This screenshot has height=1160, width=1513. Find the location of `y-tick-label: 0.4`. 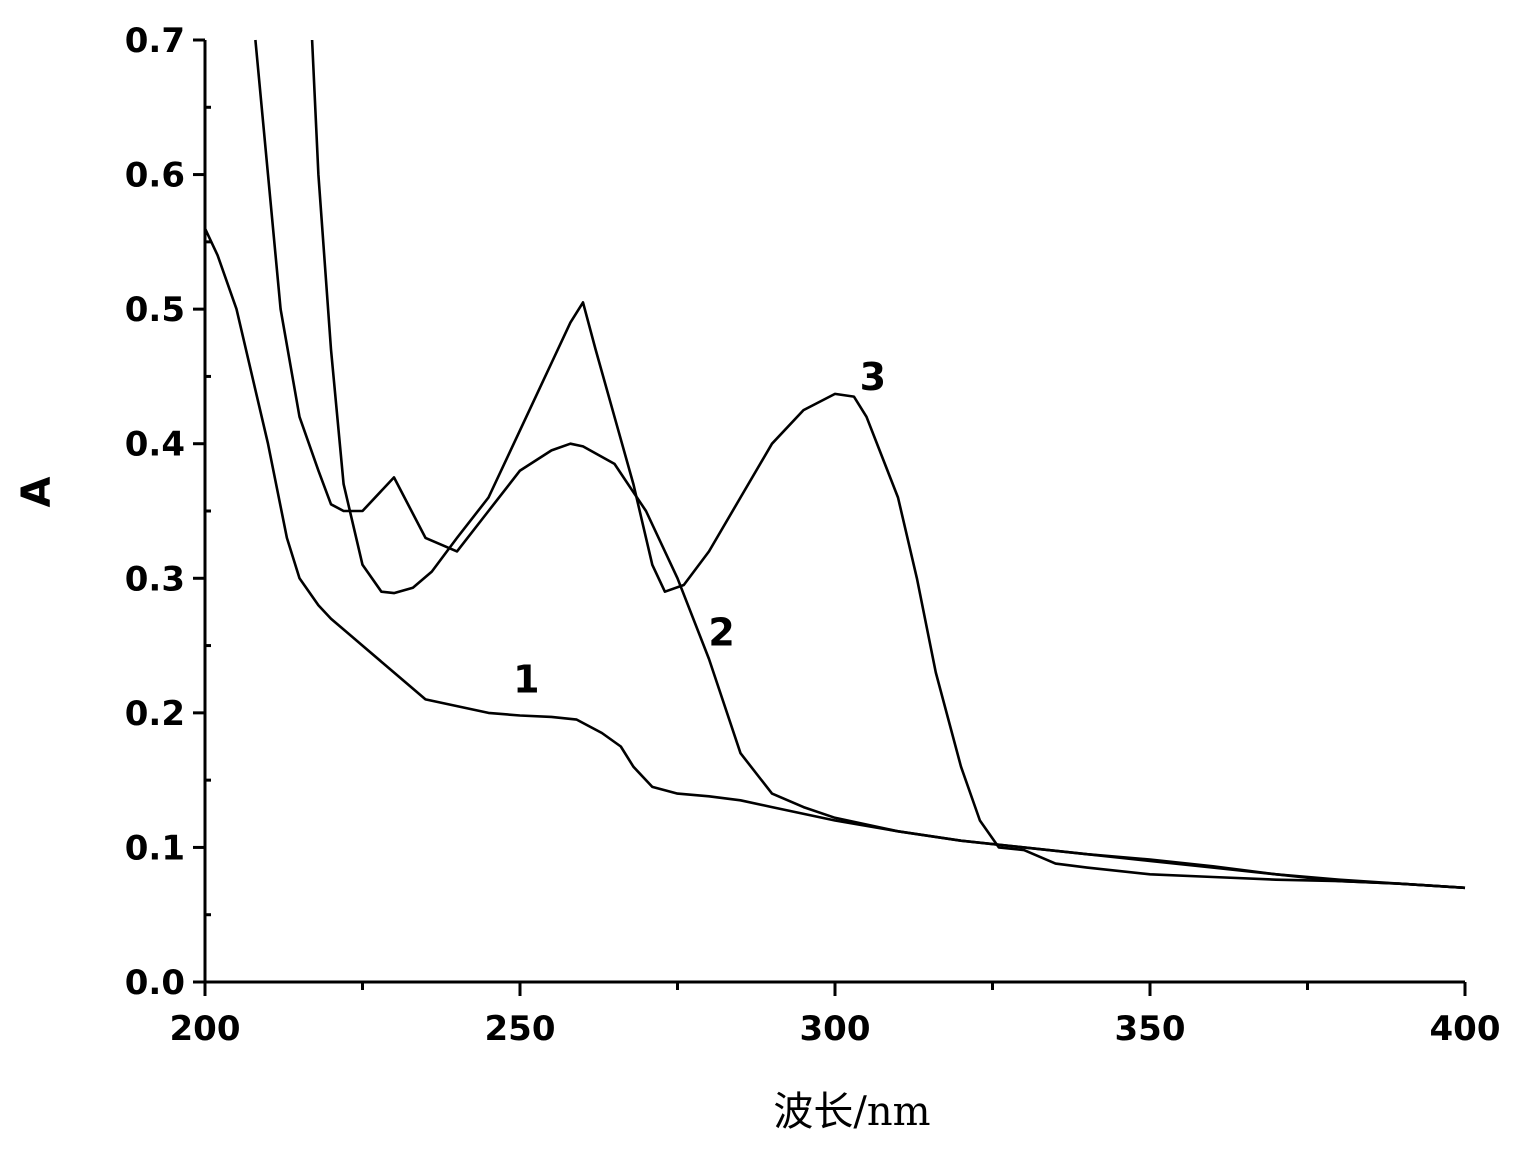

y-tick-label: 0.4 is located at coordinates (155, 445).